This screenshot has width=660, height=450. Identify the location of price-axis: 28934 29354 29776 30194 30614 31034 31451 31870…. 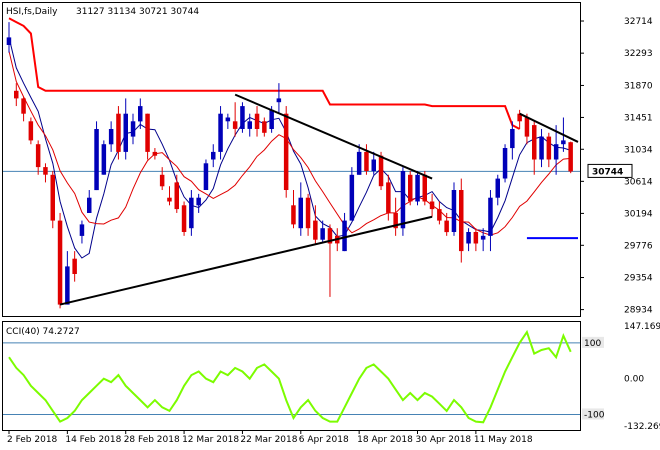
(616, 166).